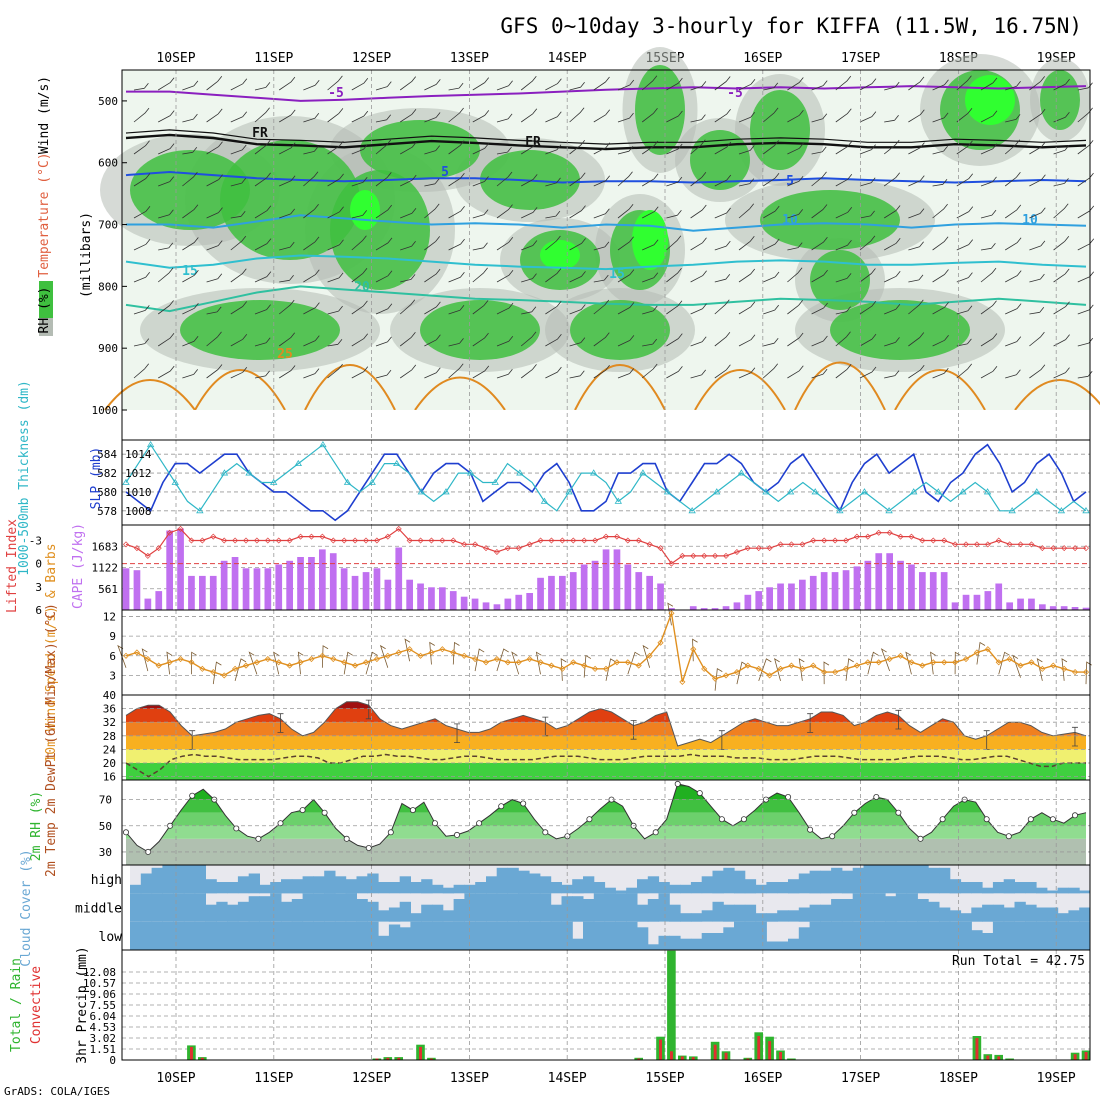 This screenshot has height=1100, width=1100. What do you see at coordinates (38, 610) in the screenshot?
I see `li-tick-label: 6` at bounding box center [38, 610].